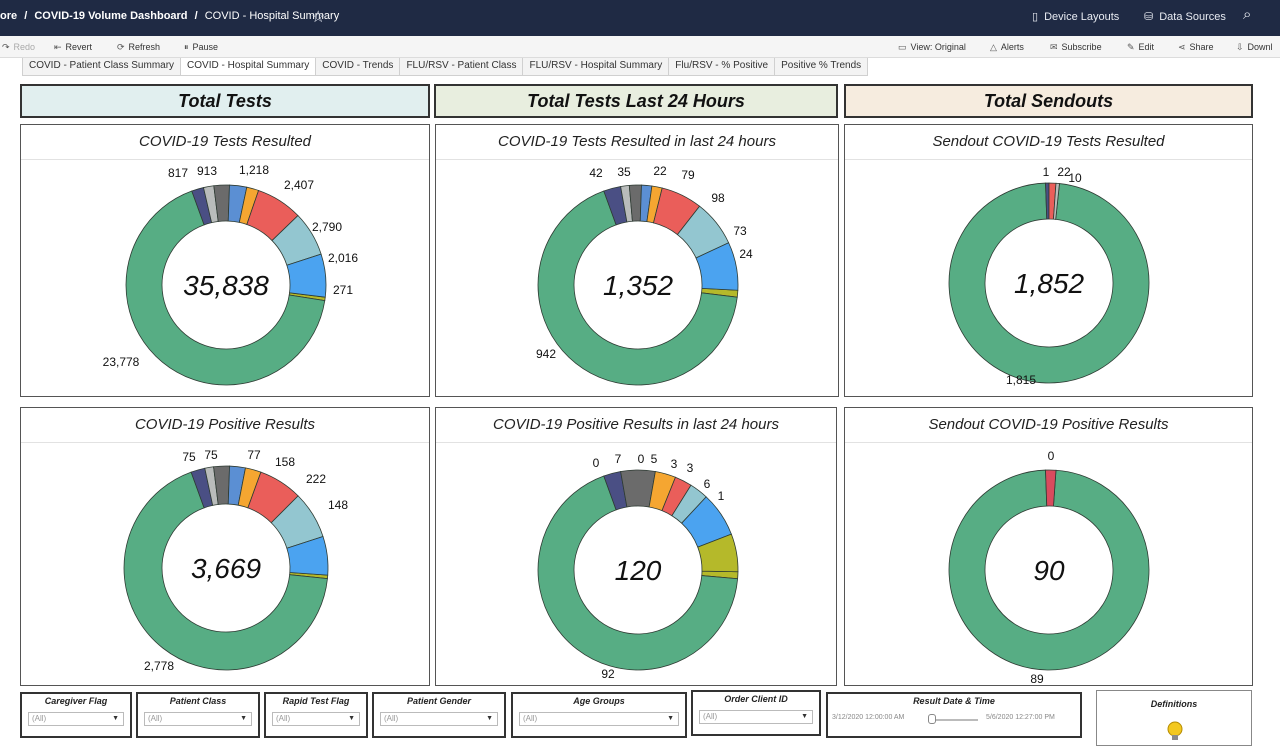 The image size is (1280, 749). Describe the element at coordinates (636, 101) in the screenshot. I see `last-24-hours-header: Total Tests Last 24 Hours` at that location.